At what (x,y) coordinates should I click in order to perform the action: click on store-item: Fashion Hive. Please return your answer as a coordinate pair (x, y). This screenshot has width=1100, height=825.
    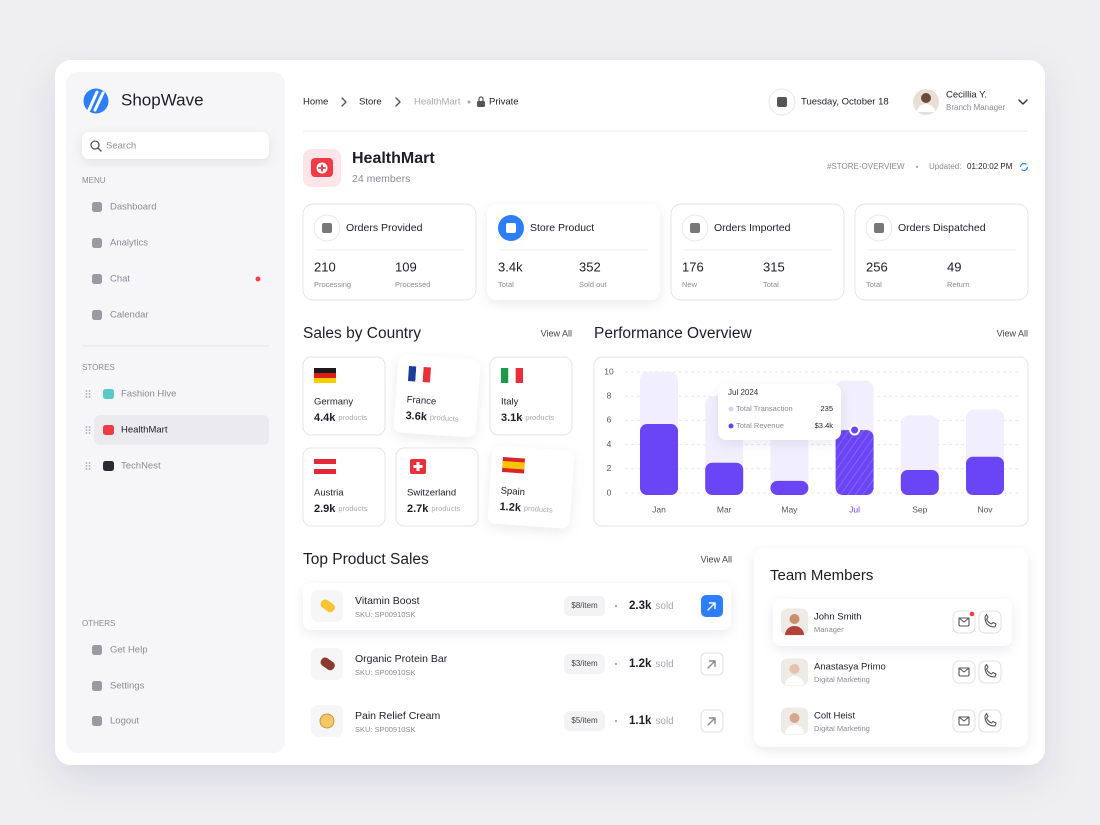
    Looking at the image, I should click on (148, 394).